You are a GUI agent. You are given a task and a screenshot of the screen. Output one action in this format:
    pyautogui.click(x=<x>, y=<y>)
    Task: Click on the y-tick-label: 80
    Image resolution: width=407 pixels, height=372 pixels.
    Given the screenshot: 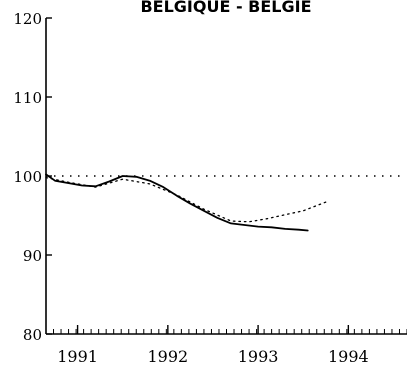 What is the action you would take?
    pyautogui.click(x=32, y=335)
    